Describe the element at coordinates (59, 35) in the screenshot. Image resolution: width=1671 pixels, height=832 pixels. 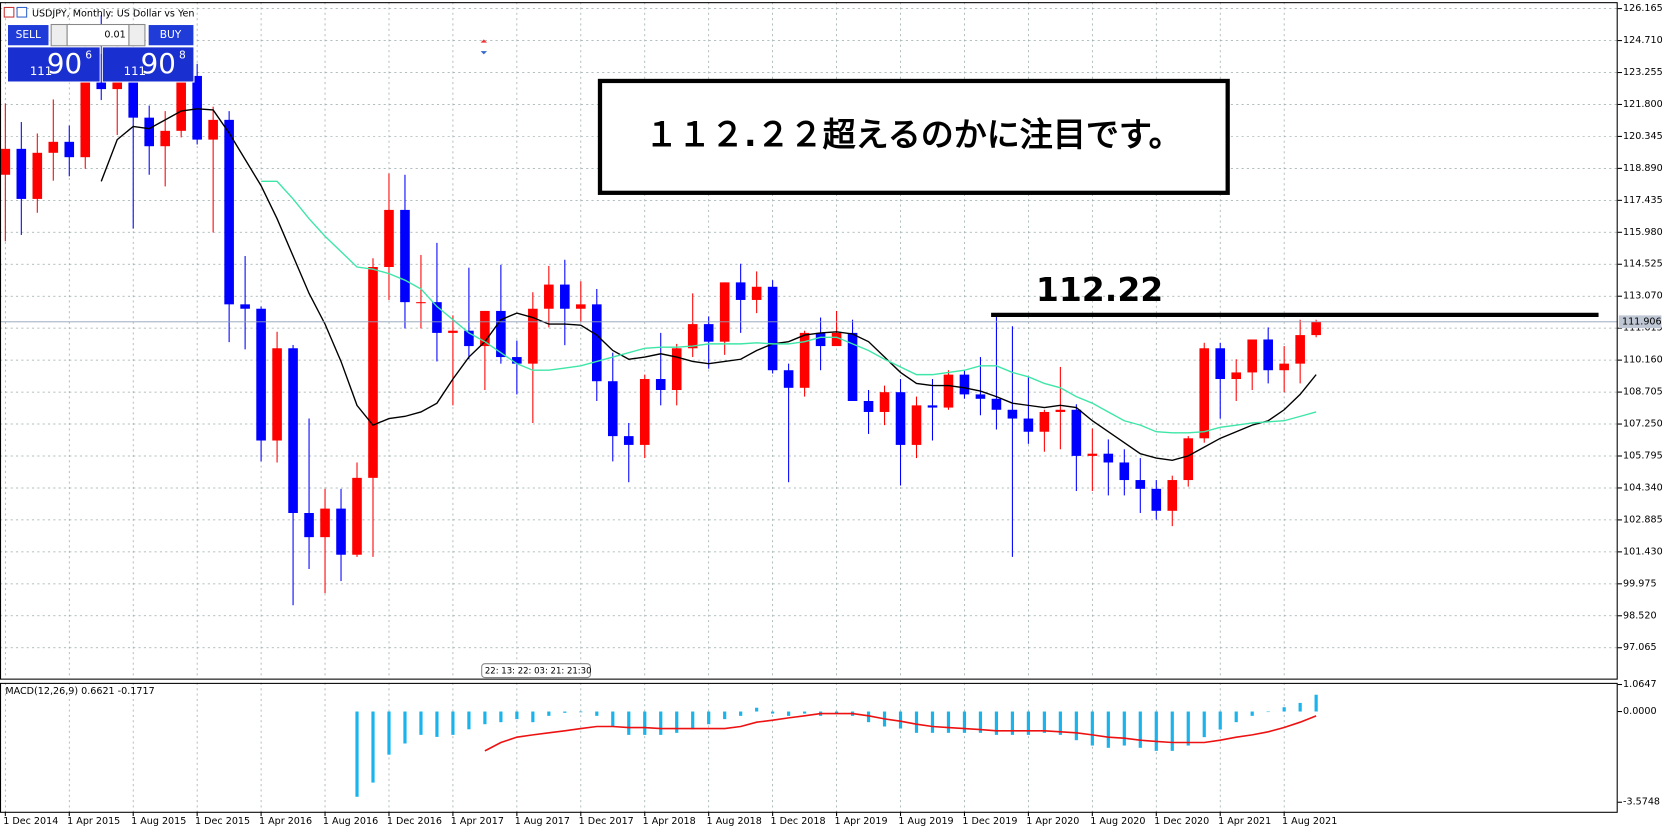
I see `lot-down` at that location.